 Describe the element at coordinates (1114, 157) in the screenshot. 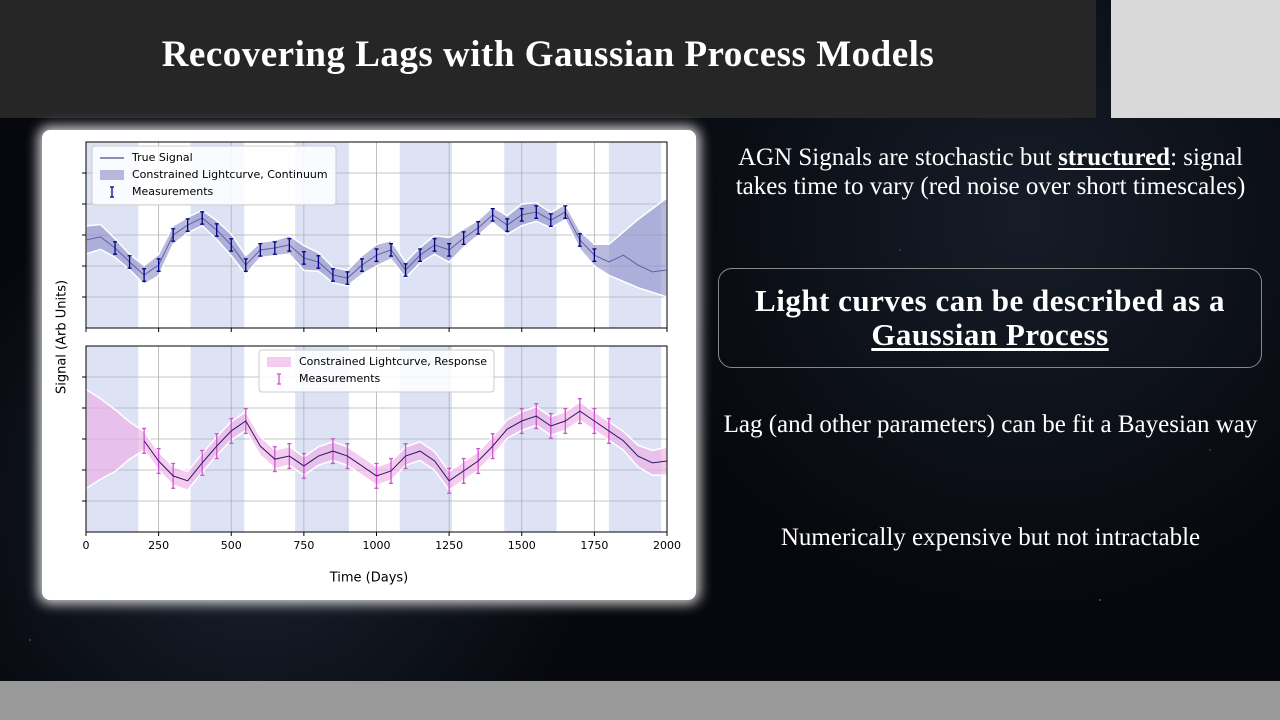

I see `emphasis: structured` at that location.